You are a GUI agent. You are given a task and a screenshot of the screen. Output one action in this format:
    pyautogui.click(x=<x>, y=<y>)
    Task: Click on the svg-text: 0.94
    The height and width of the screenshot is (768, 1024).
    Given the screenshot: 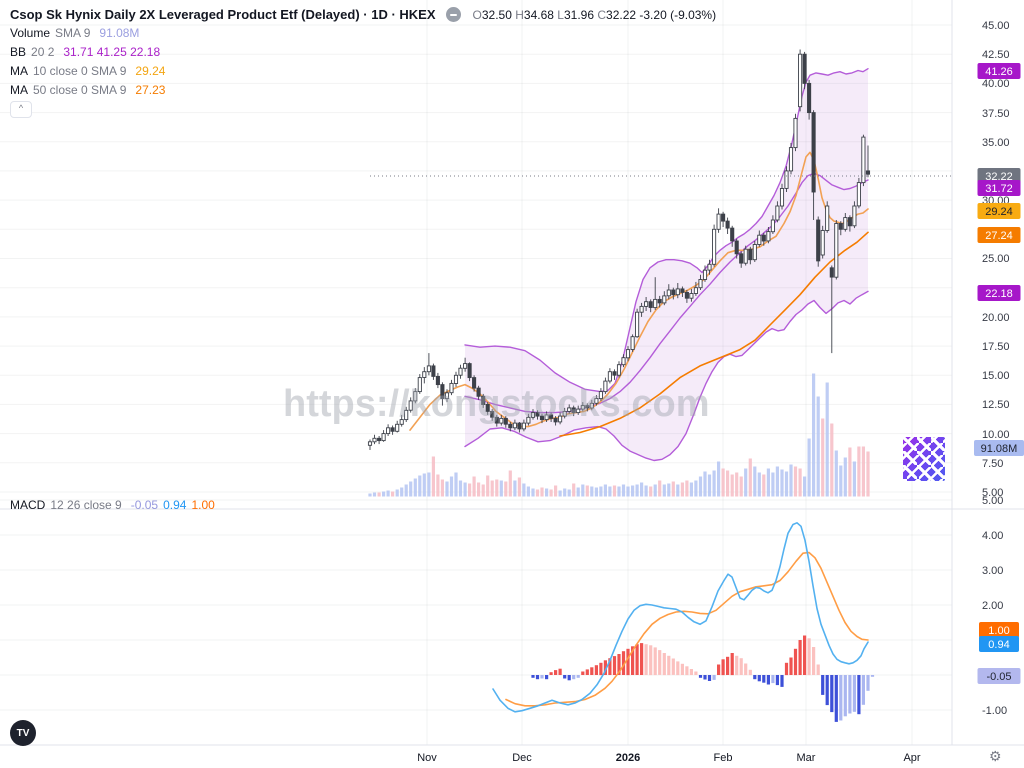 What is the action you would take?
    pyautogui.click(x=998, y=645)
    